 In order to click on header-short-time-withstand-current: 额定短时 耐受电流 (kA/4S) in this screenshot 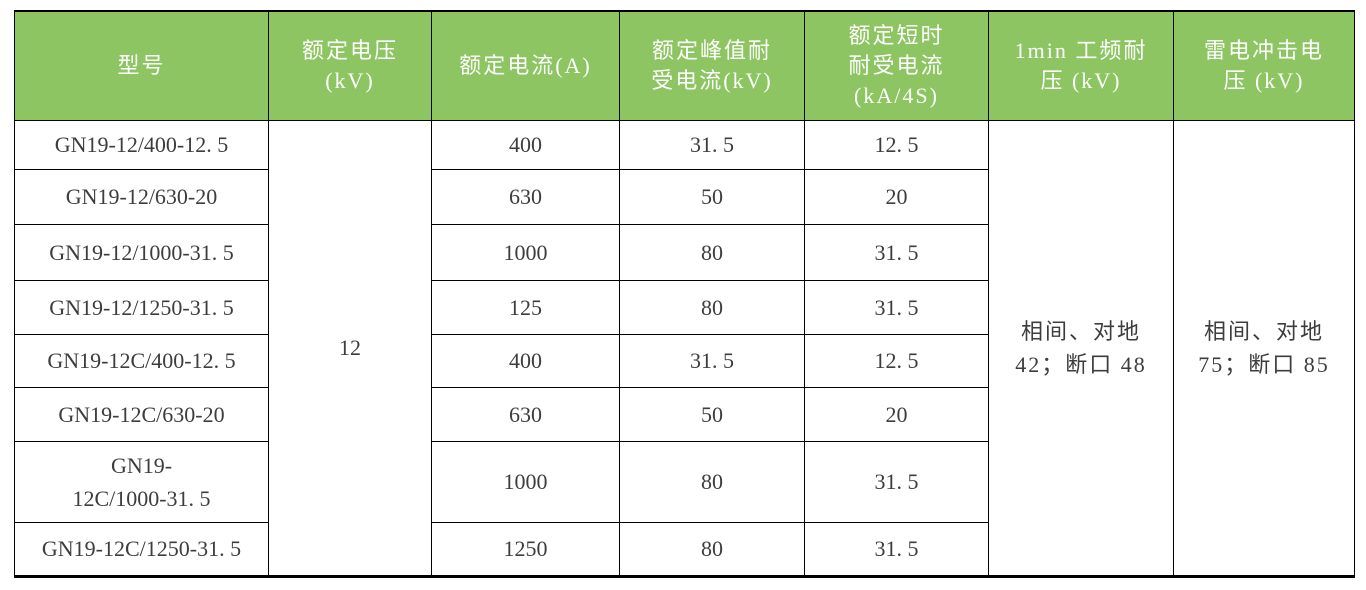, I will do `click(896, 65)`.